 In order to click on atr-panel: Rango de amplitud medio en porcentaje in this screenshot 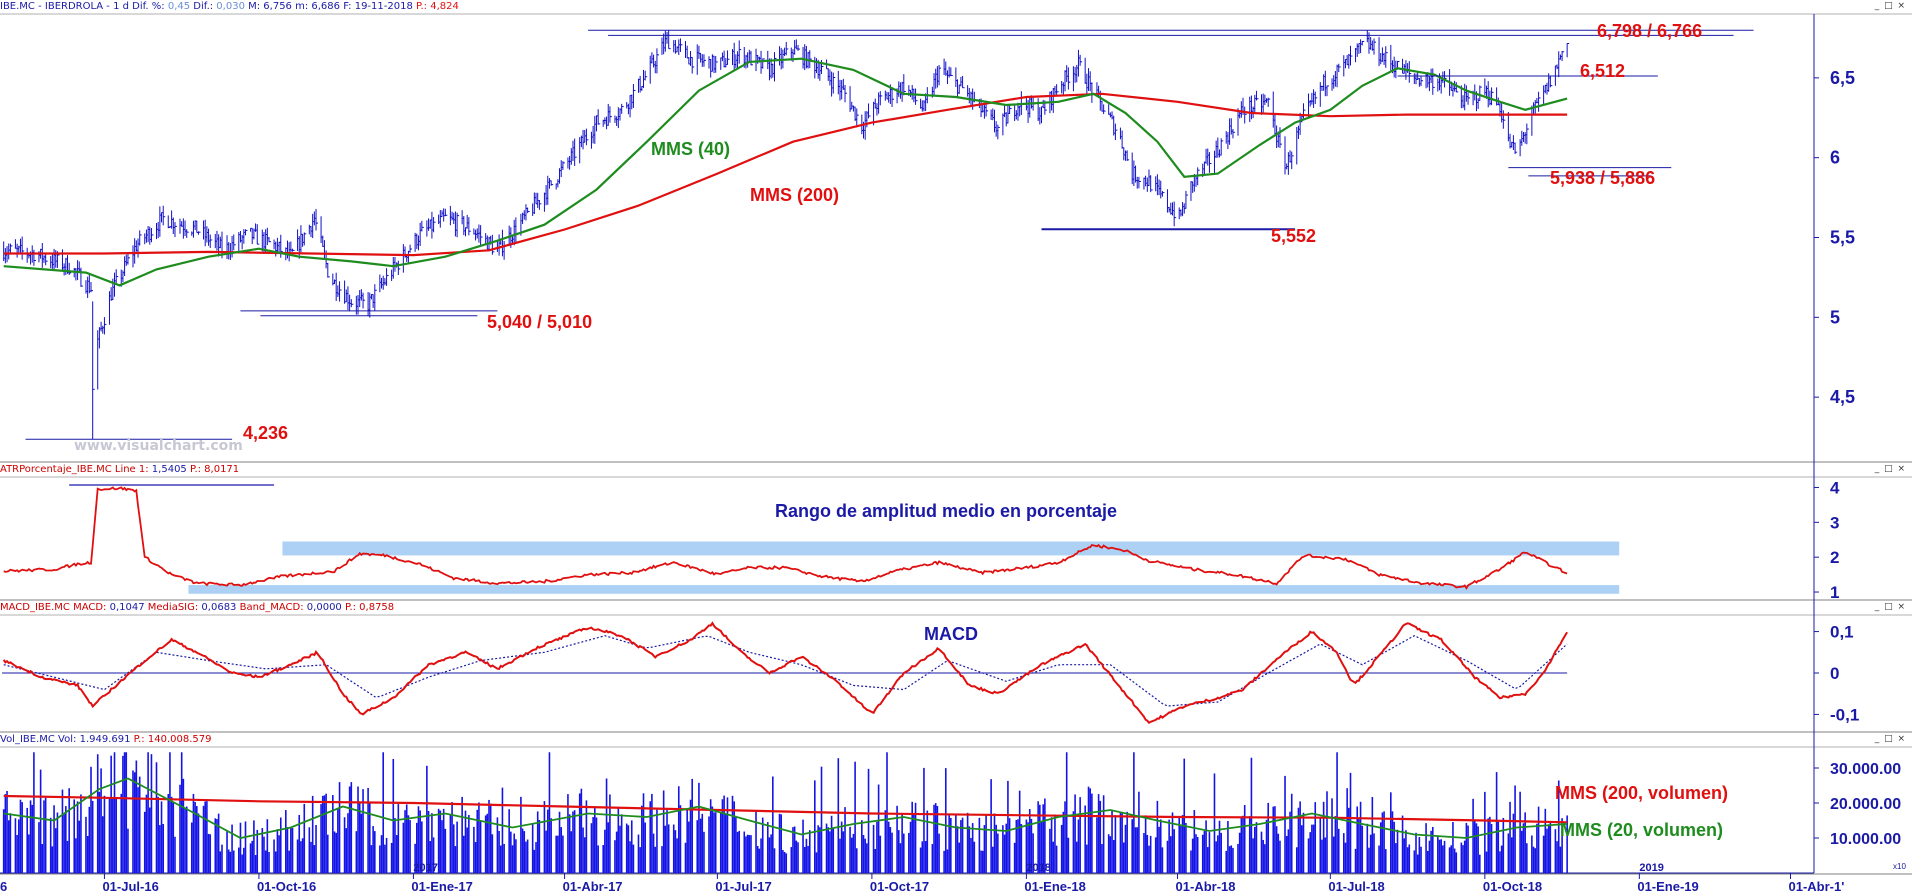, I will do `click(811, 539)`.